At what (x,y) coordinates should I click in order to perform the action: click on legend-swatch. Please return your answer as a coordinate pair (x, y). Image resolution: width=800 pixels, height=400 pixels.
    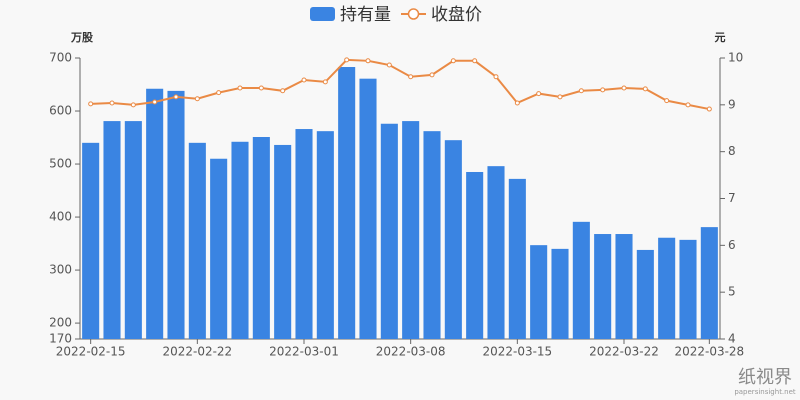
    Looking at the image, I should click on (322, 14).